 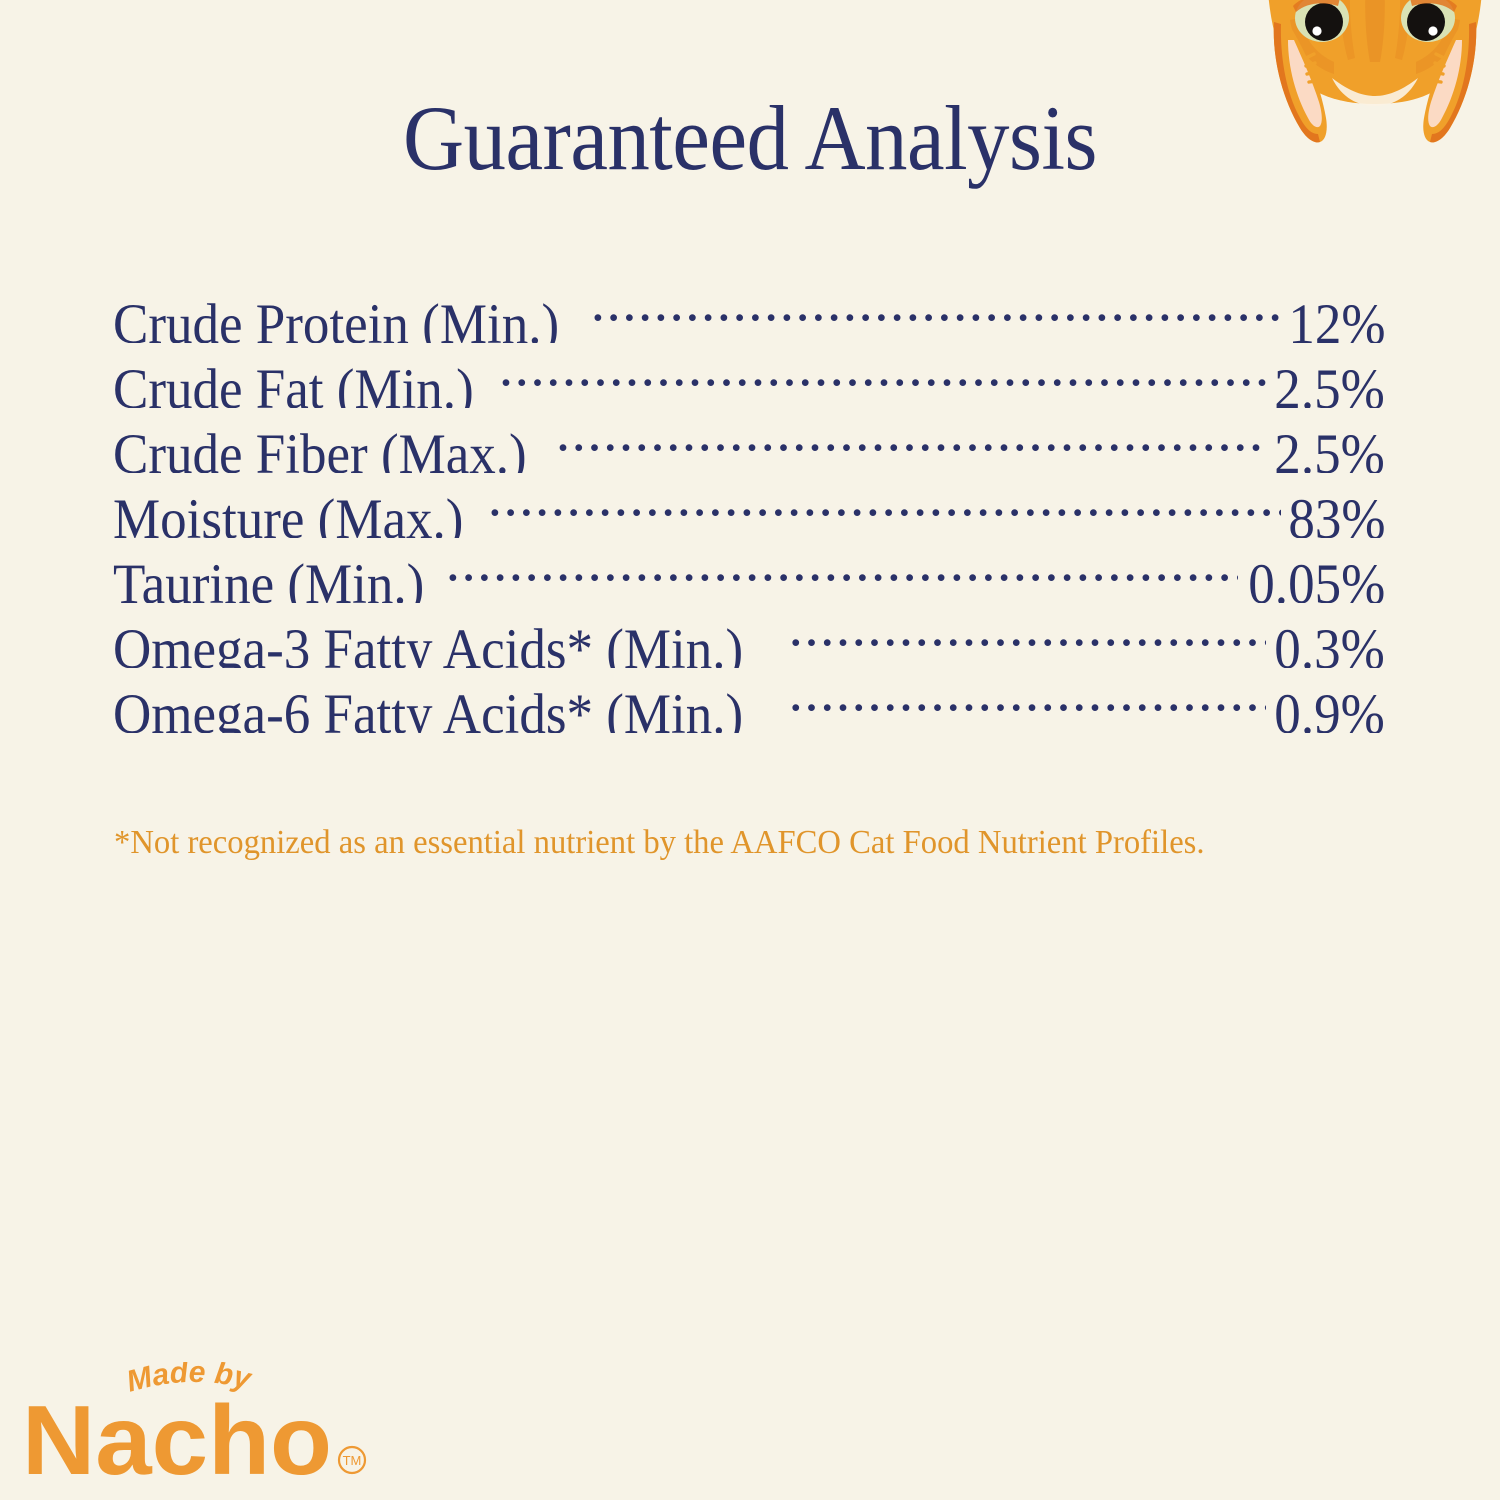 I want to click on nutrient-label: Omega-3 Fatty Acids* (Min.), so click(x=428, y=643).